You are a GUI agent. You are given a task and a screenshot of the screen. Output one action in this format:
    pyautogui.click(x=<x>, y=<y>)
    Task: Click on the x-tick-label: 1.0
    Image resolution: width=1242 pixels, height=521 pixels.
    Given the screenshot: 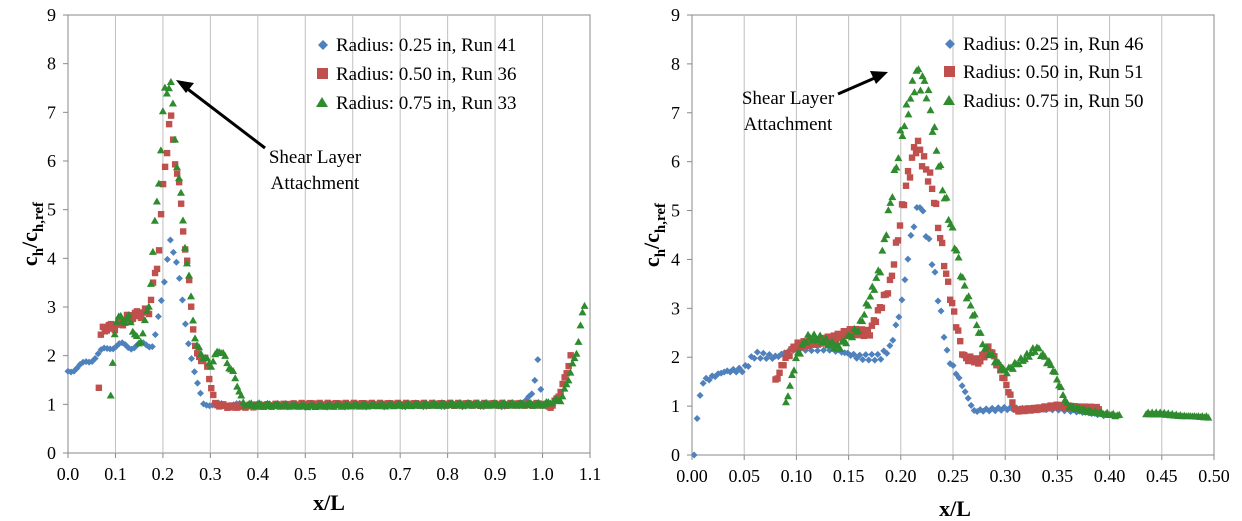 What is the action you would take?
    pyautogui.click(x=542, y=474)
    